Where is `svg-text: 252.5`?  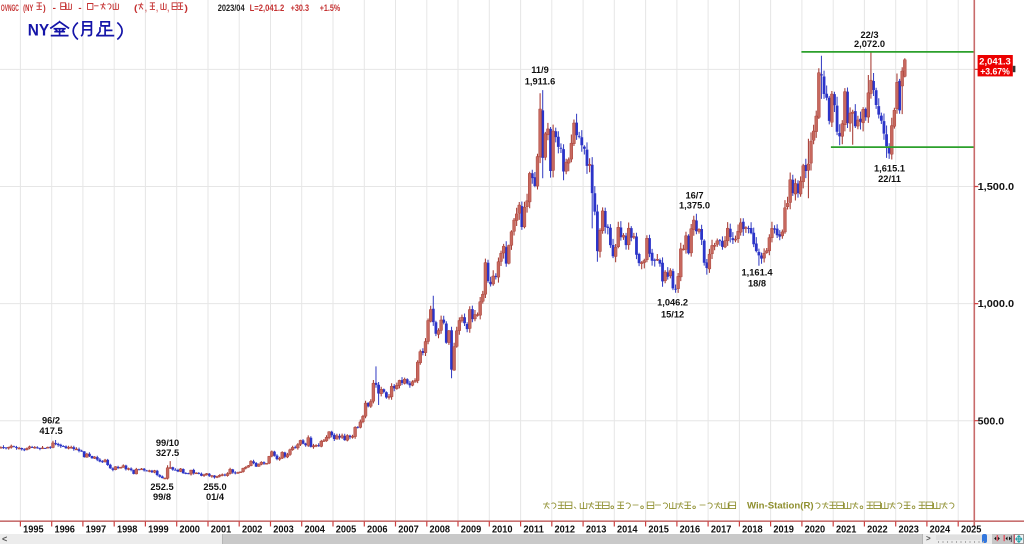
svg-text: 252.5 is located at coordinates (161, 487).